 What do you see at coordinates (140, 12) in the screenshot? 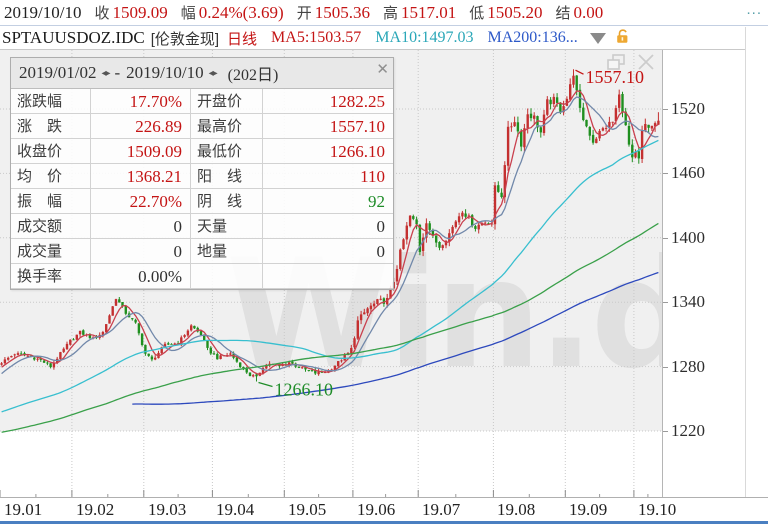
I see `quote-field-value: 1509.09` at bounding box center [140, 12].